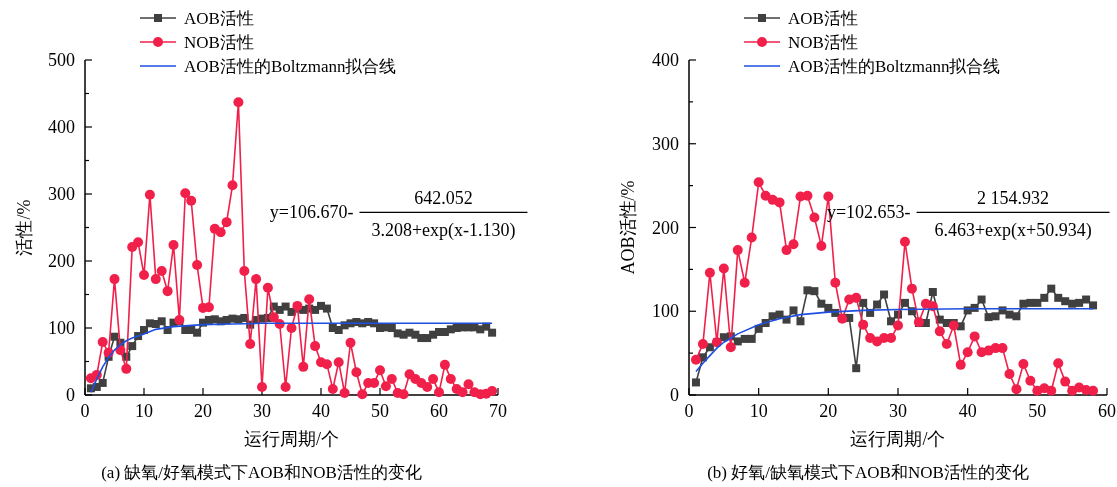 The image size is (1117, 487). What do you see at coordinates (868, 472) in the screenshot?
I see `text: (b) 好氧/缺氧模式下AOB和NOB活性的变化` at bounding box center [868, 472].